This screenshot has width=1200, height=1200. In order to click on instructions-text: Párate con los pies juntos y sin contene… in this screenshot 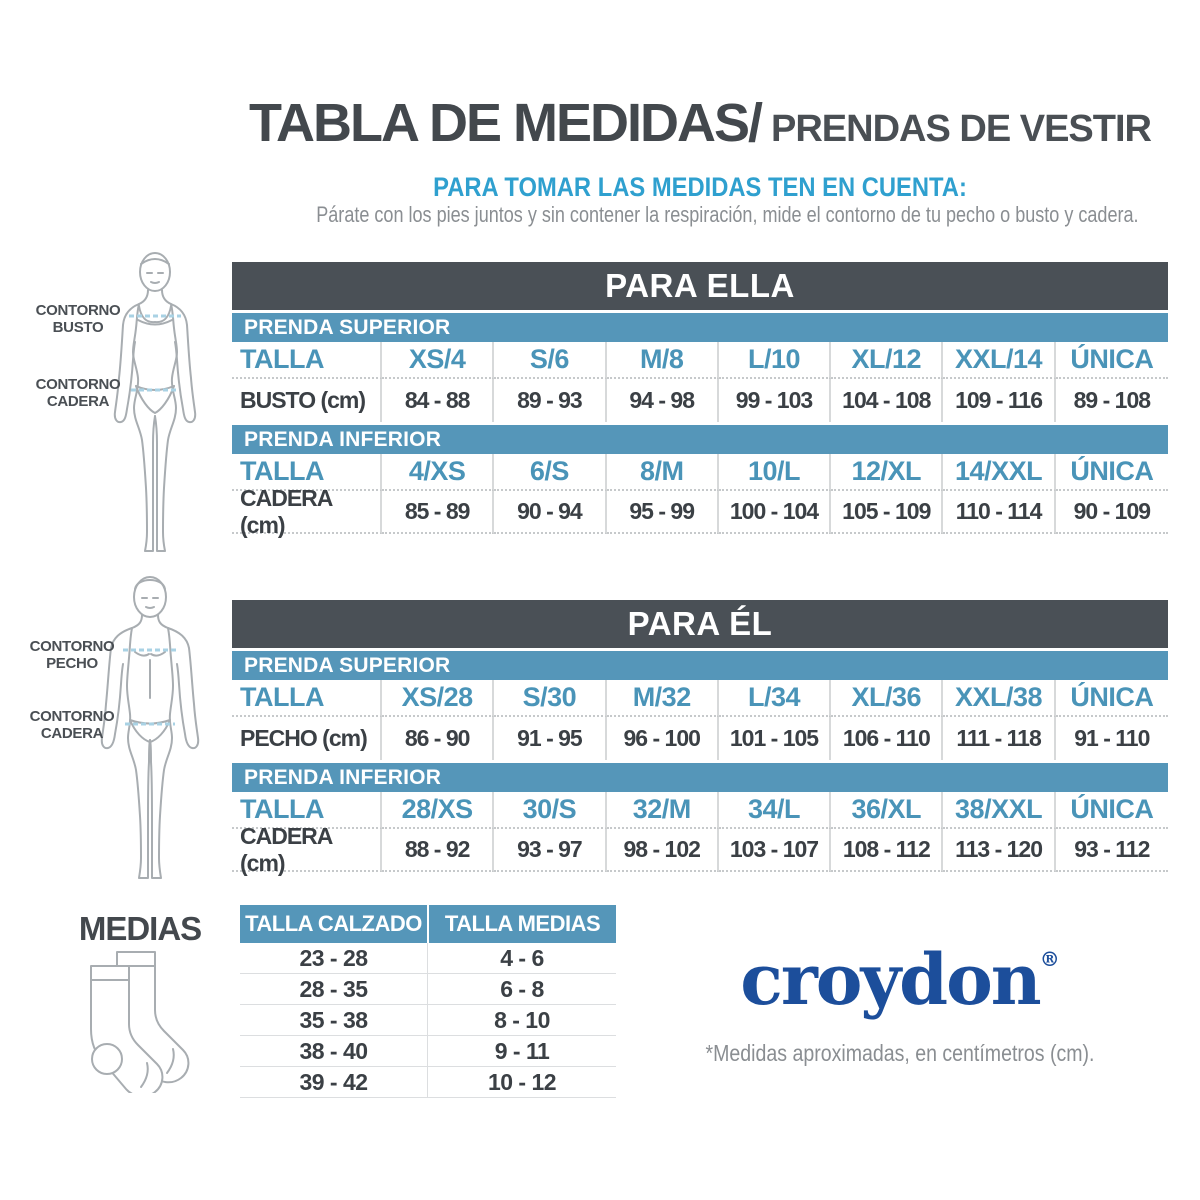, I will do `click(727, 214)`.